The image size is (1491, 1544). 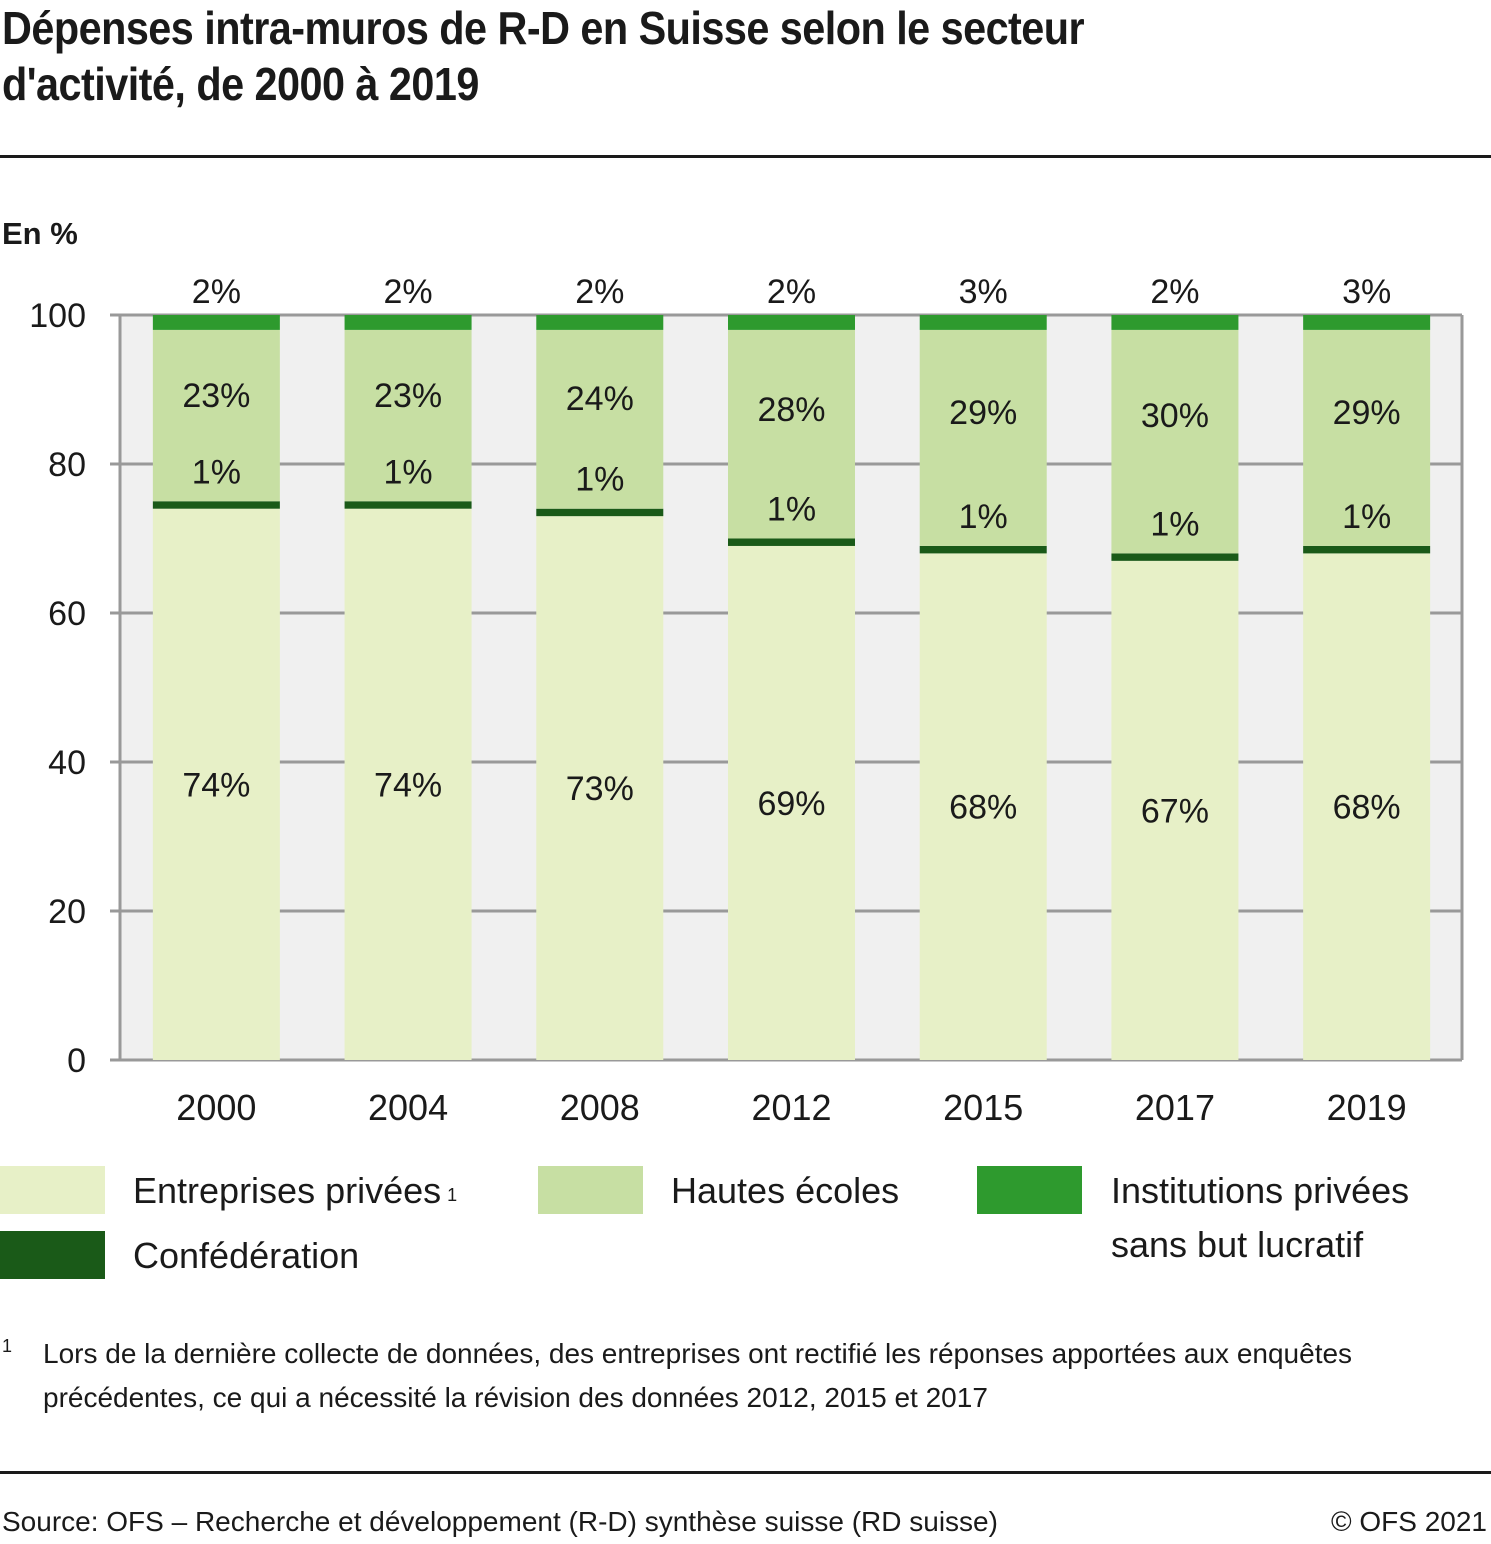 I want to click on legend-label-confederation: Confédération, so click(x=246, y=1255).